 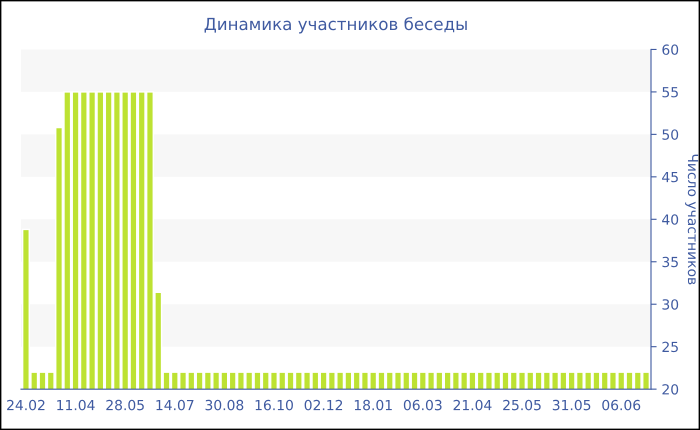 I want to click on y-tick-label: 60, so click(x=670, y=49).